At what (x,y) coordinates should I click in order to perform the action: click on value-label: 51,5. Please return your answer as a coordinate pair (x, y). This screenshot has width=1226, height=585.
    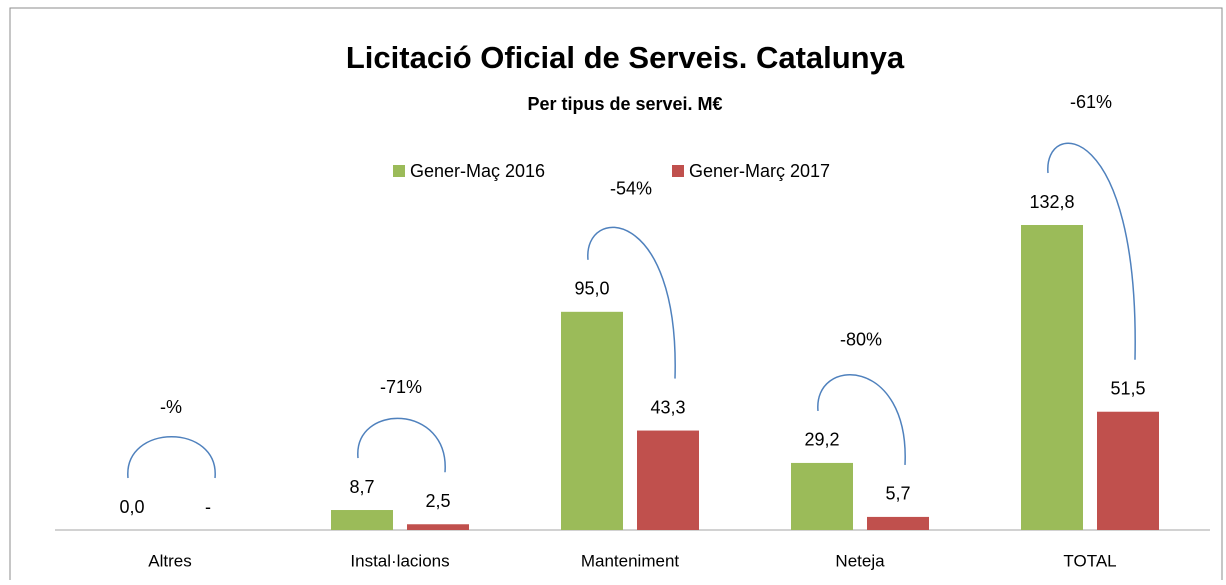
    Looking at the image, I should click on (1127, 388).